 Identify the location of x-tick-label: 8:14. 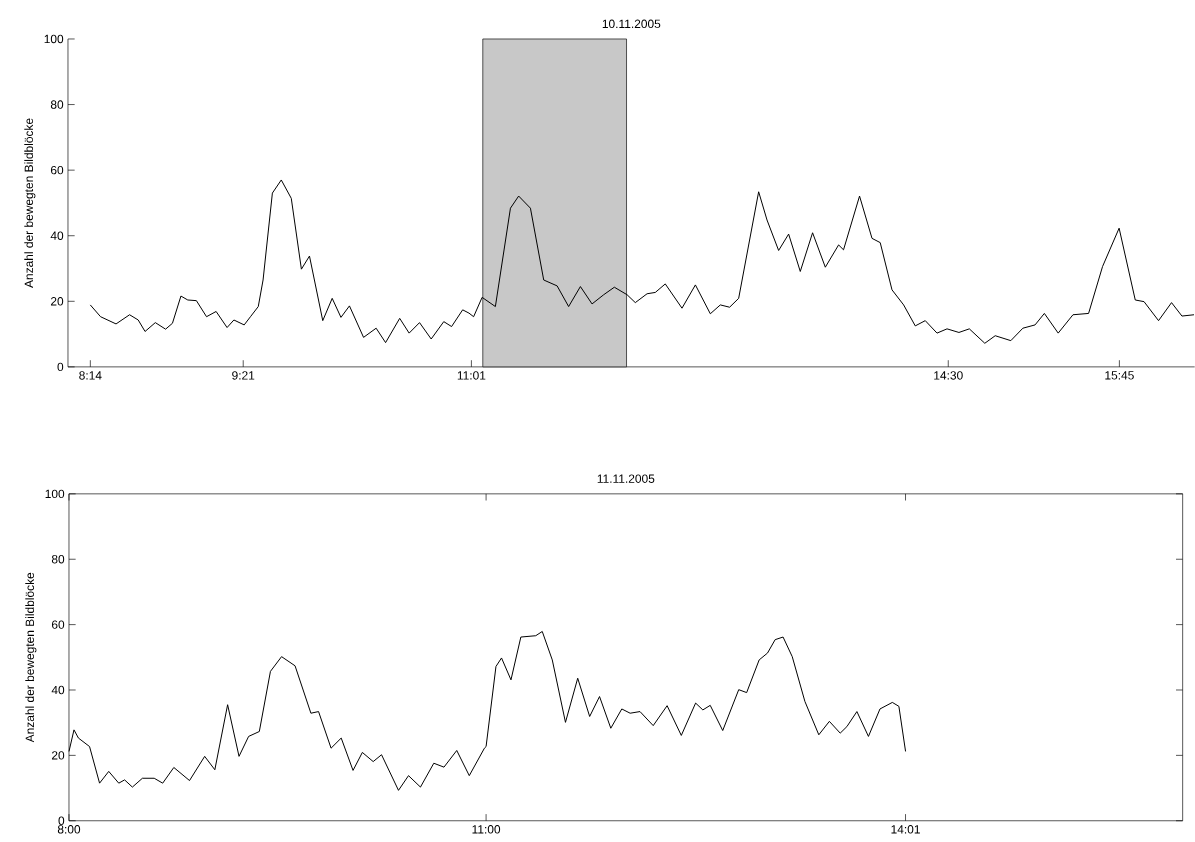
(90, 375).